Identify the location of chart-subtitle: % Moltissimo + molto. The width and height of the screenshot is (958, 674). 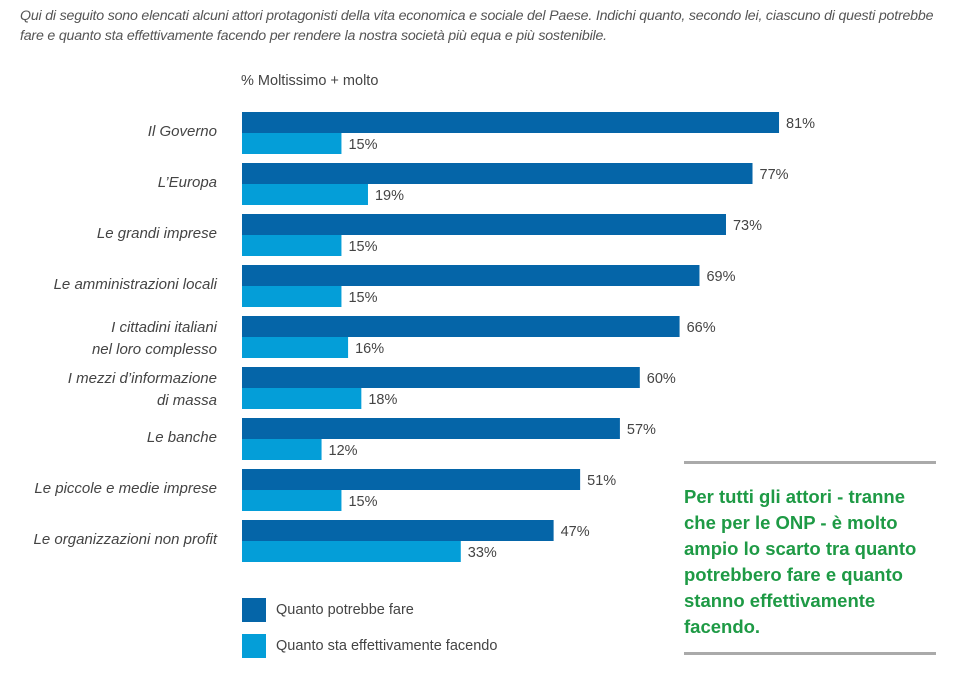
(310, 81).